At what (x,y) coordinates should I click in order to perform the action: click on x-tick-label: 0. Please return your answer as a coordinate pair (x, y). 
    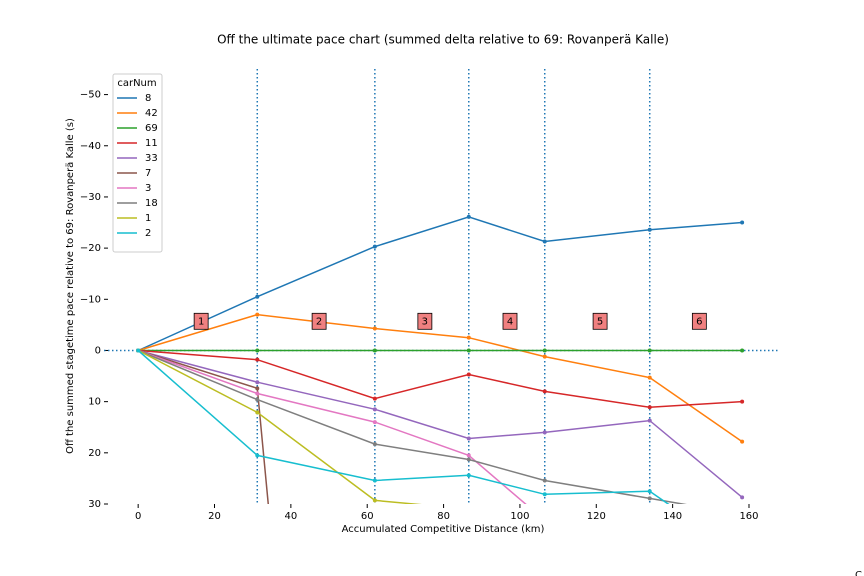
    Looking at the image, I should click on (138, 516).